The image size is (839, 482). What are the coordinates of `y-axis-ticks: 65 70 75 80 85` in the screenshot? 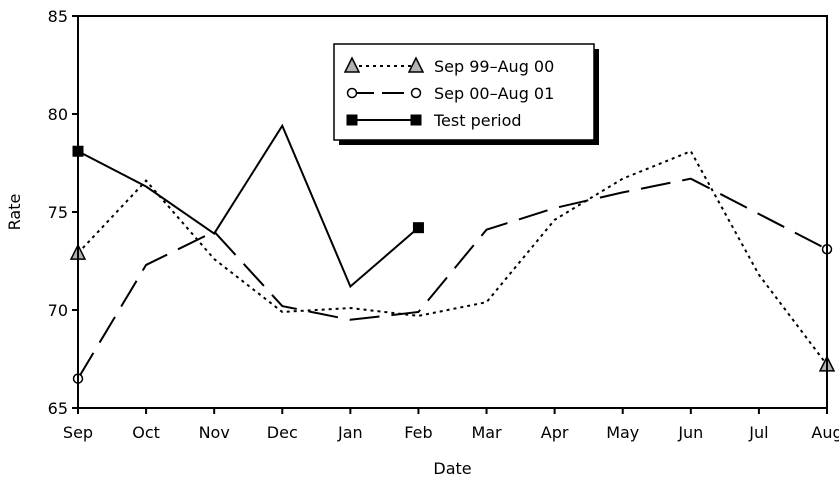 It's located at (63, 212).